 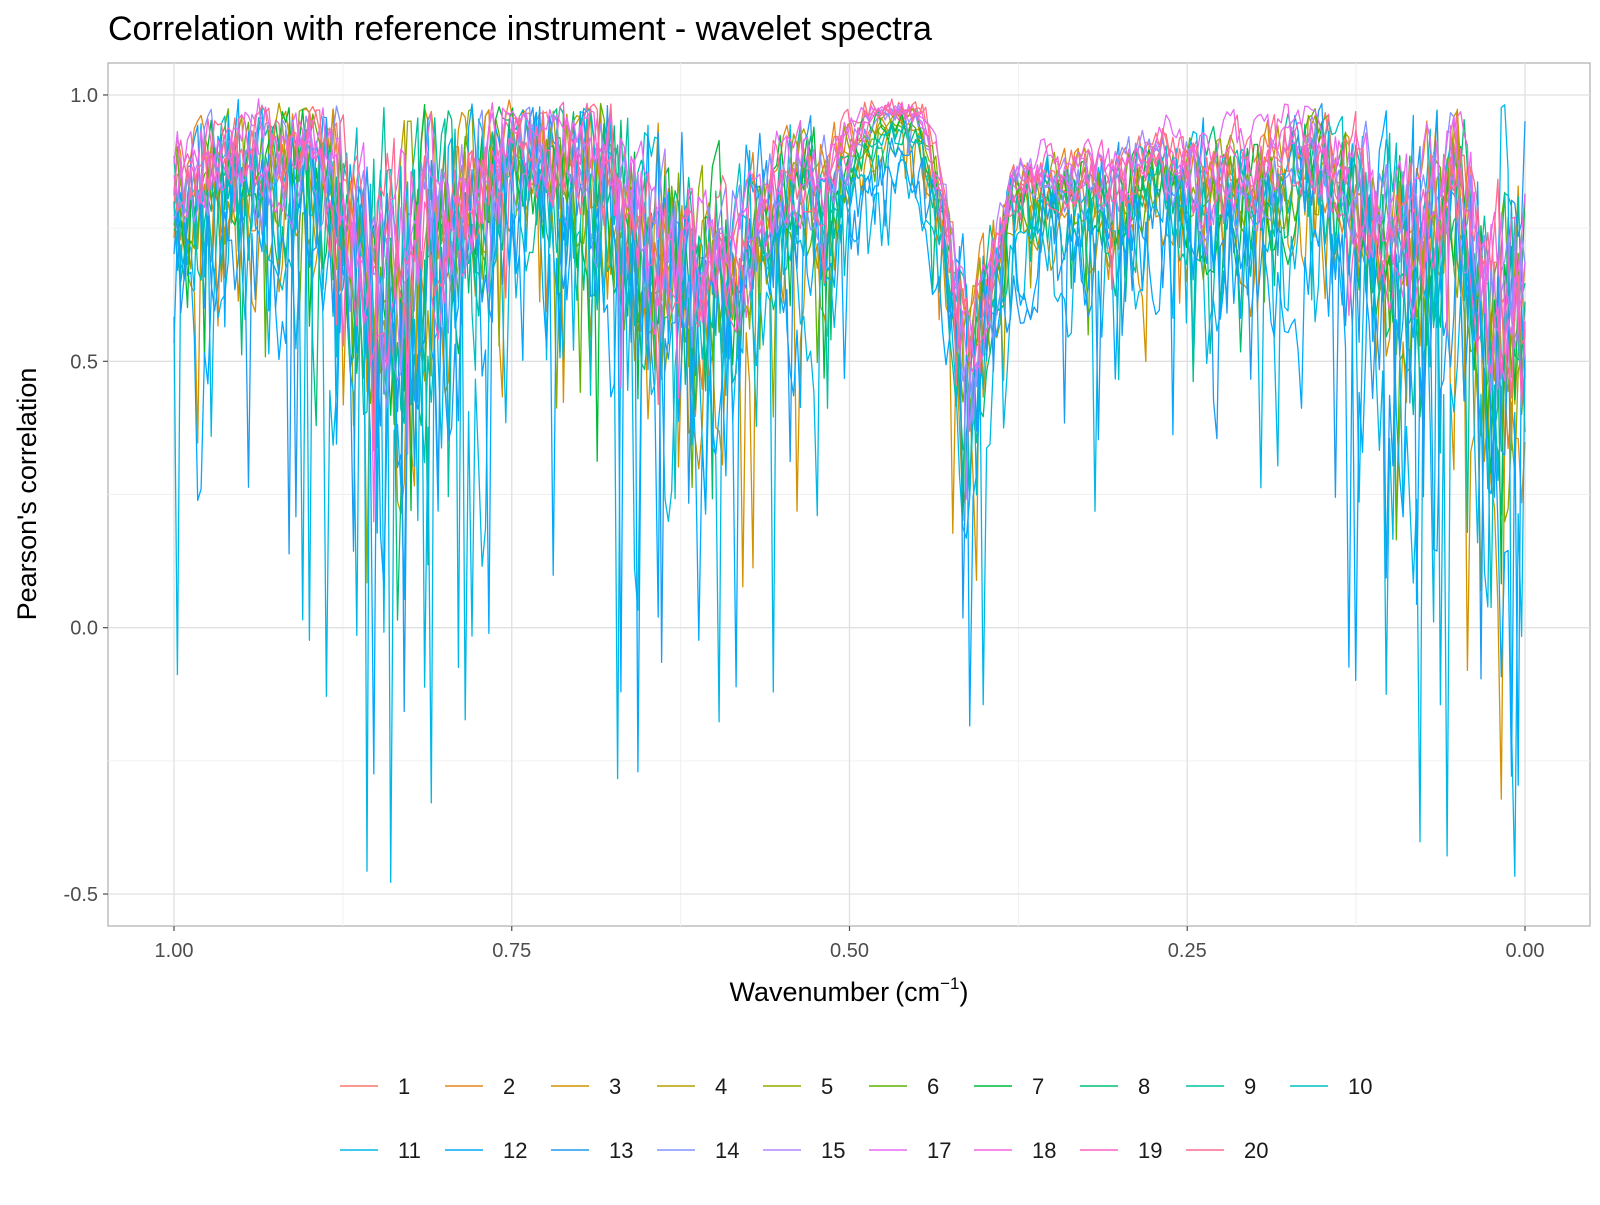 I want to click on y-tick-label: 0.0, so click(x=84, y=629).